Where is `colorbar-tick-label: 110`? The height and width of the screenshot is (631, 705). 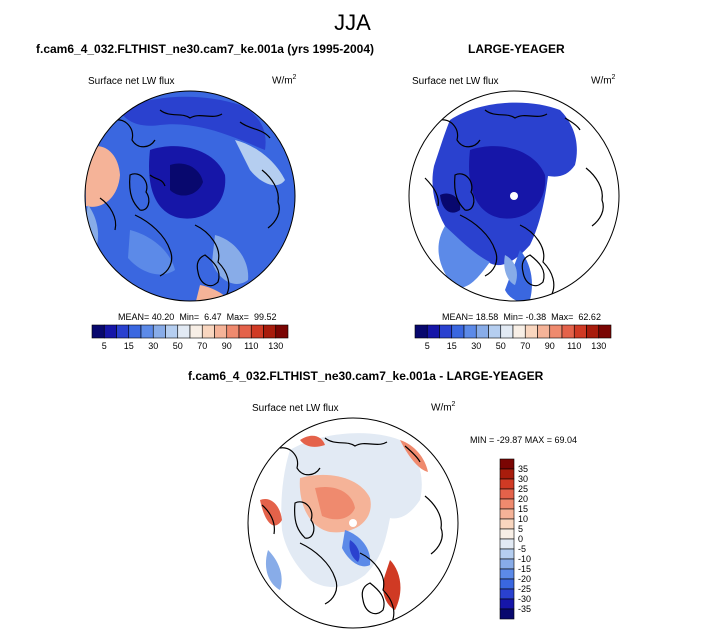 colorbar-tick-label: 110 is located at coordinates (574, 346).